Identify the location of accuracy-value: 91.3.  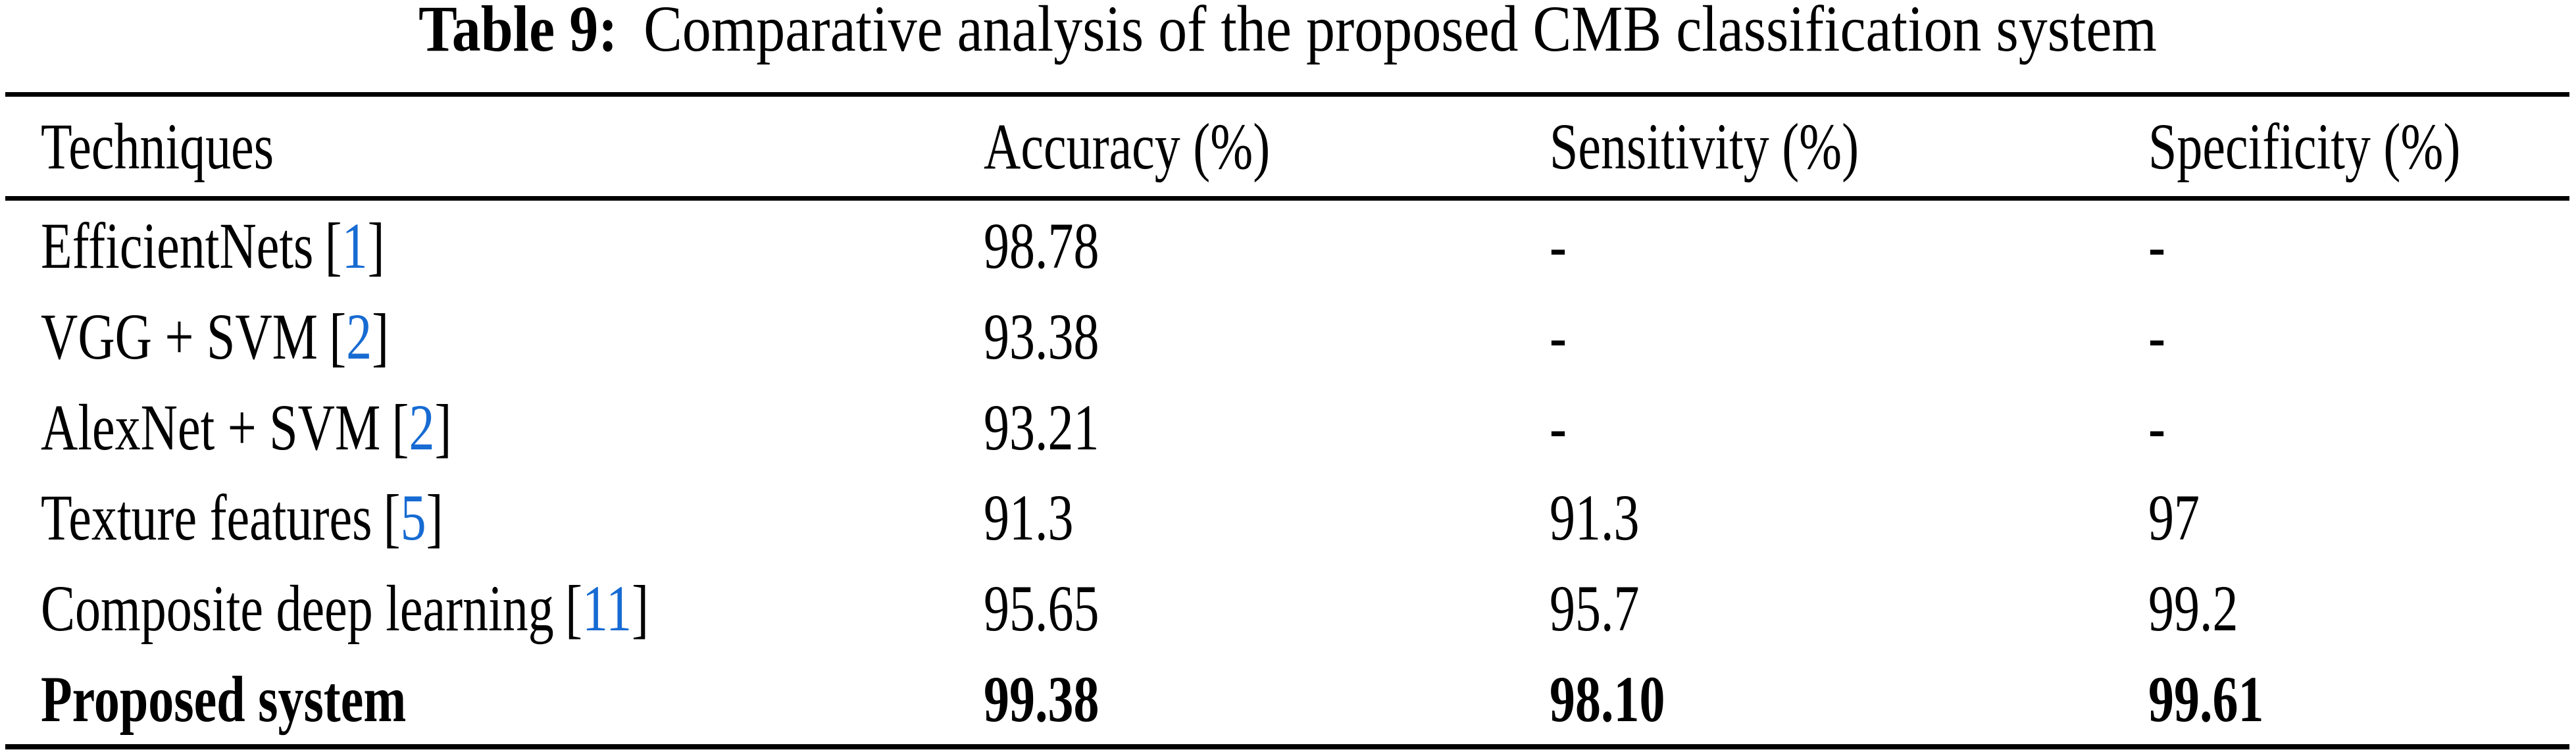
(1029, 518).